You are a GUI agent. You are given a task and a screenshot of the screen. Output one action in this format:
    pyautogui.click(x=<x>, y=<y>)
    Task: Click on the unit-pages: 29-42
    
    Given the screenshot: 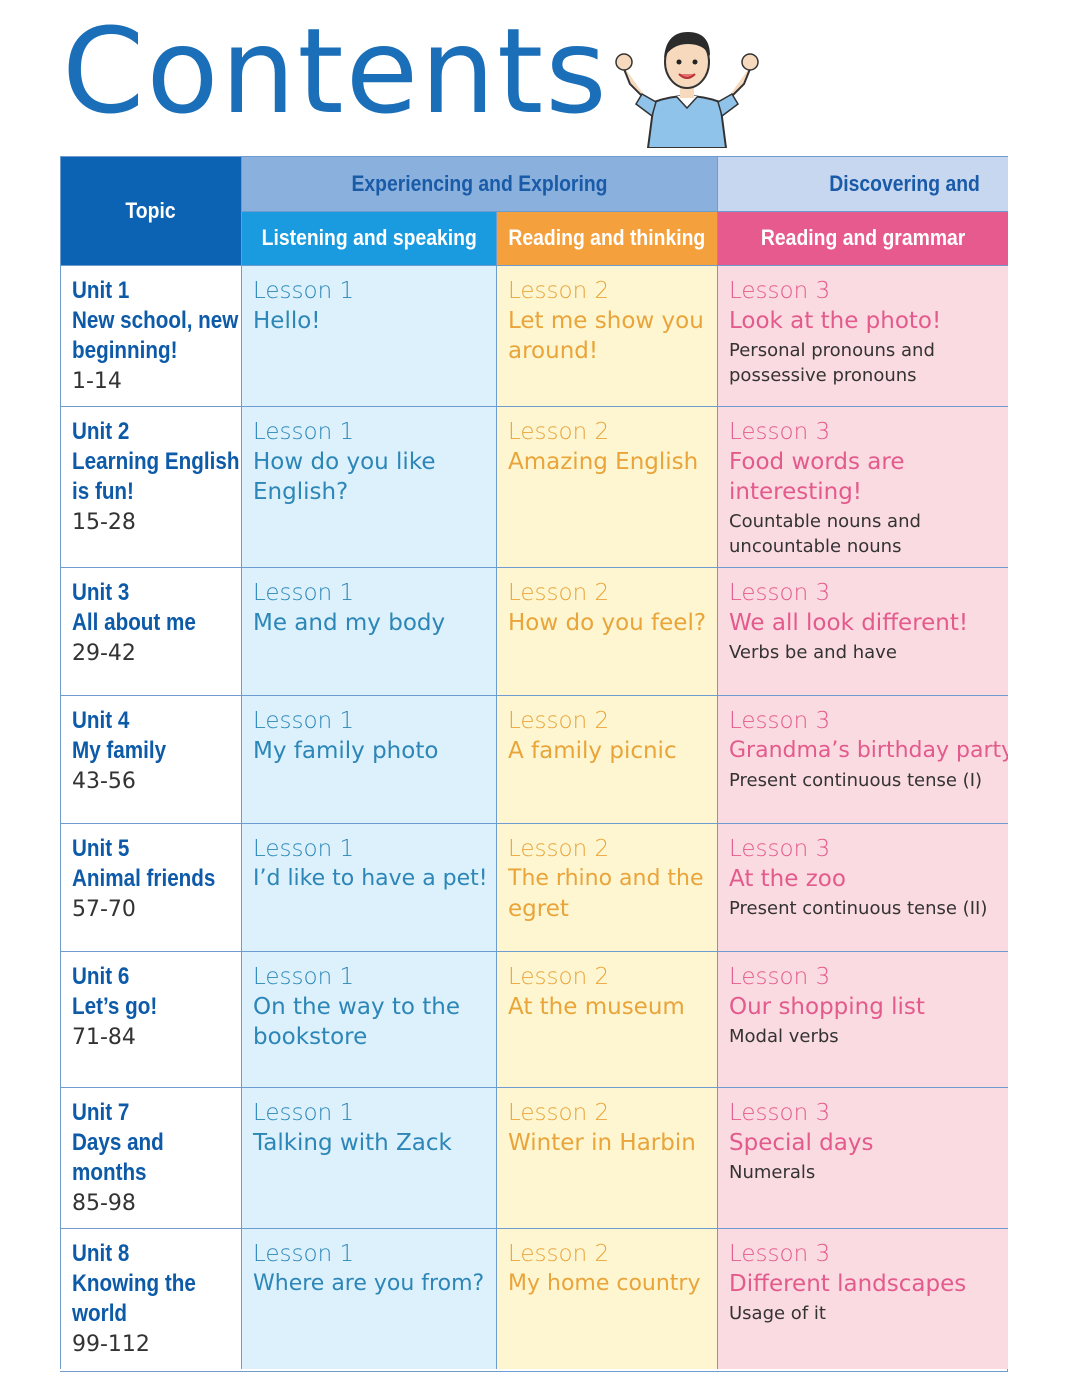 What is the action you would take?
    pyautogui.click(x=104, y=653)
    